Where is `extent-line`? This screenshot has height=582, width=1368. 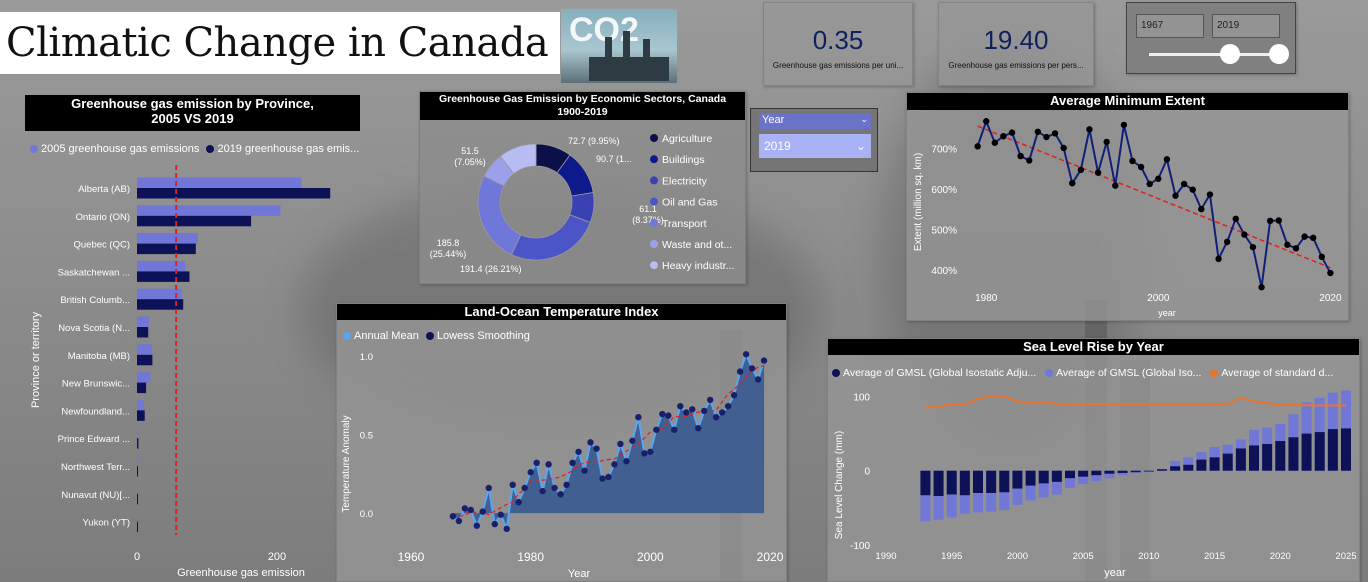 extent-line is located at coordinates (1154, 203).